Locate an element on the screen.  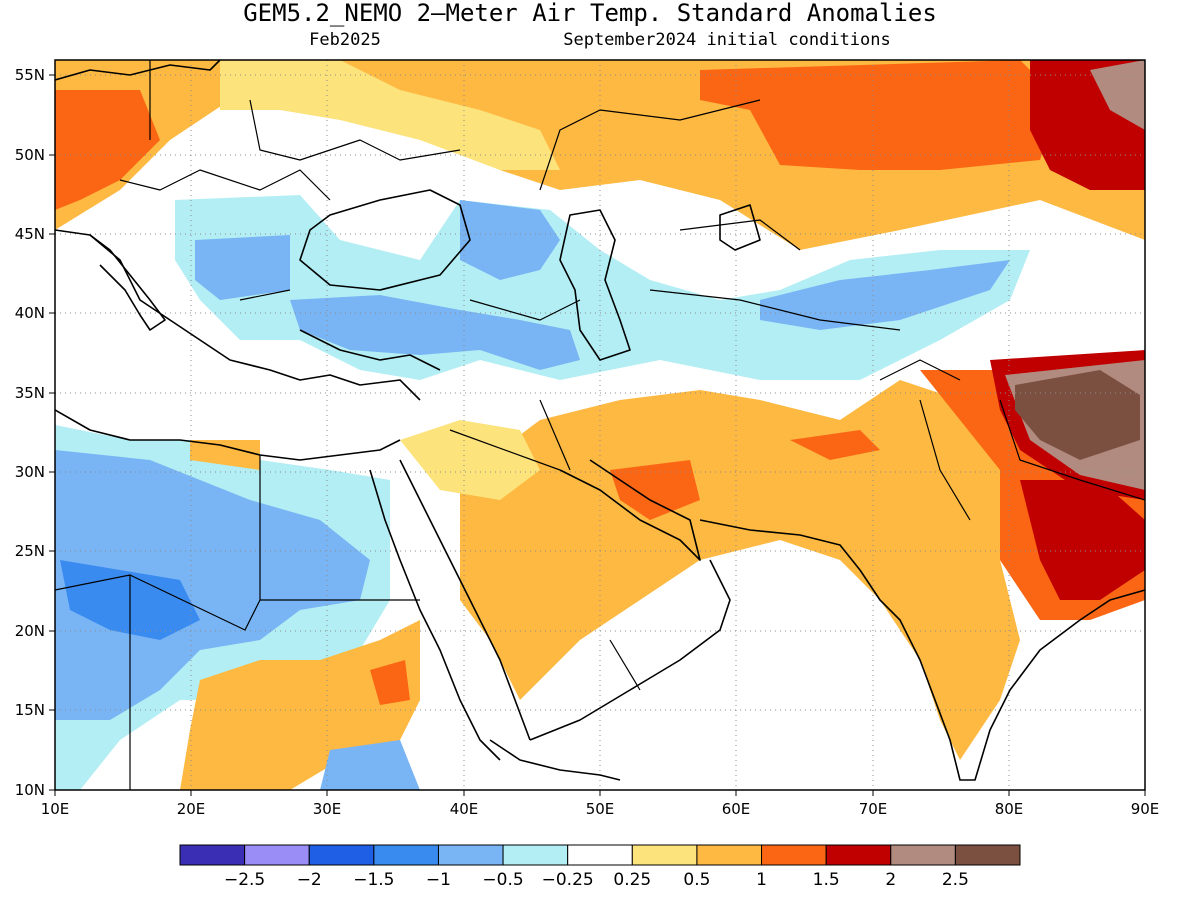
legend-label: 1.5 is located at coordinates (826, 880).